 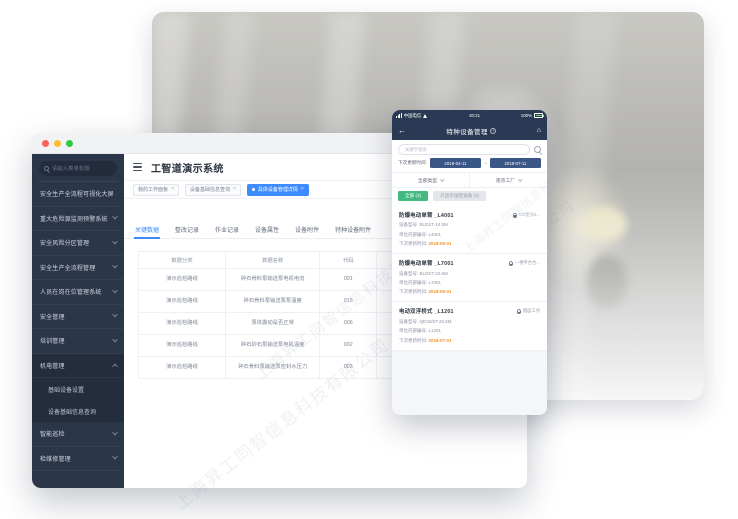 What do you see at coordinates (515, 163) in the screenshot?
I see `date-to-button: 2018-07-11` at bounding box center [515, 163].